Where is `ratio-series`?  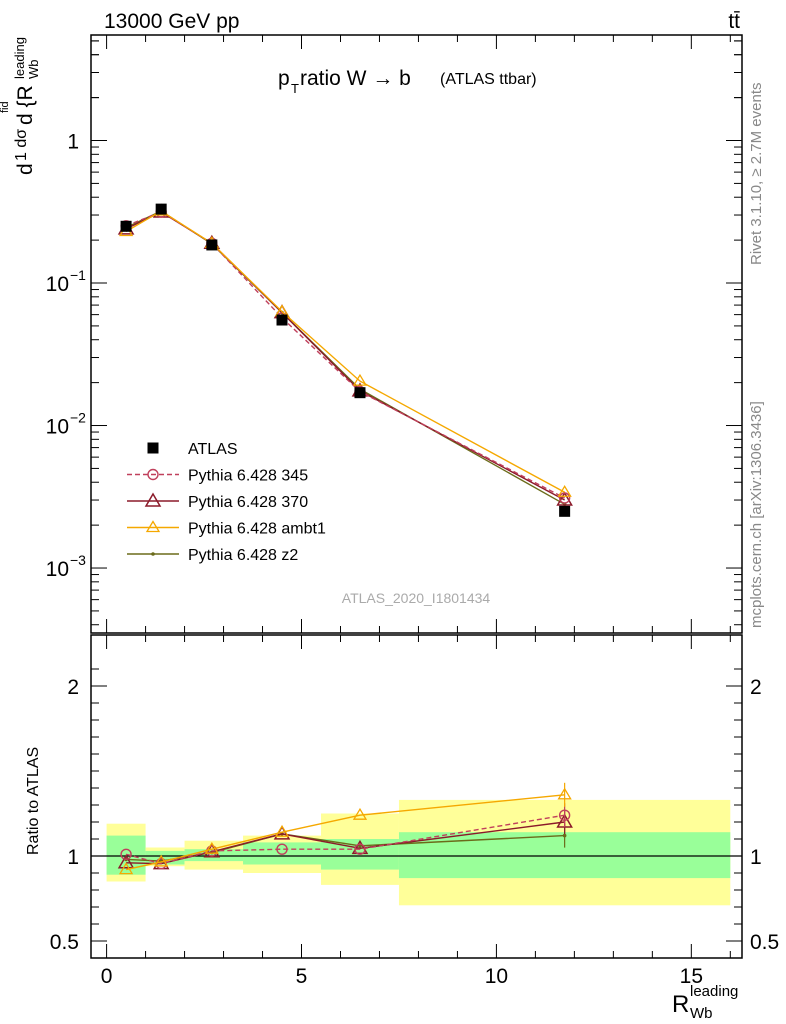 ratio-series is located at coordinates (345, 828).